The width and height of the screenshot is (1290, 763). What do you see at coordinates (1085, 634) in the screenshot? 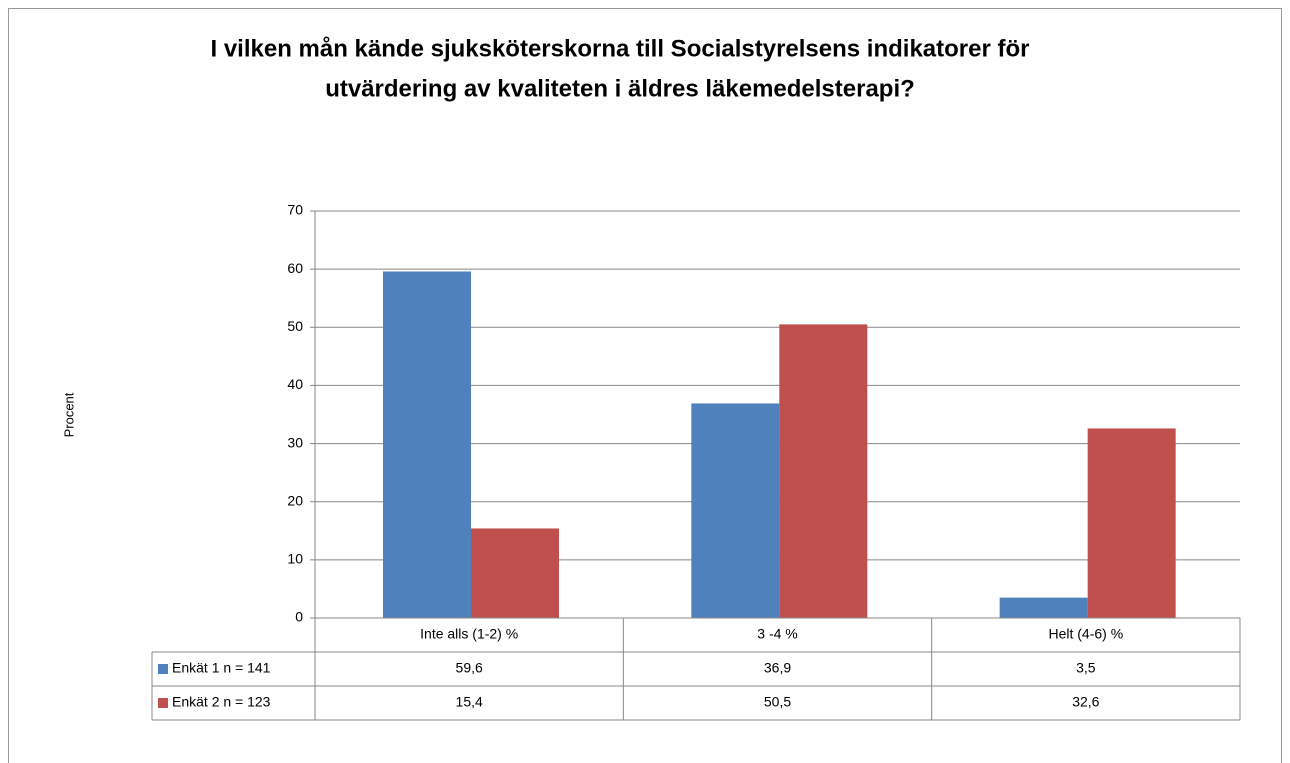
I see `x-tick-label: Helt (4-6) %` at bounding box center [1085, 634].